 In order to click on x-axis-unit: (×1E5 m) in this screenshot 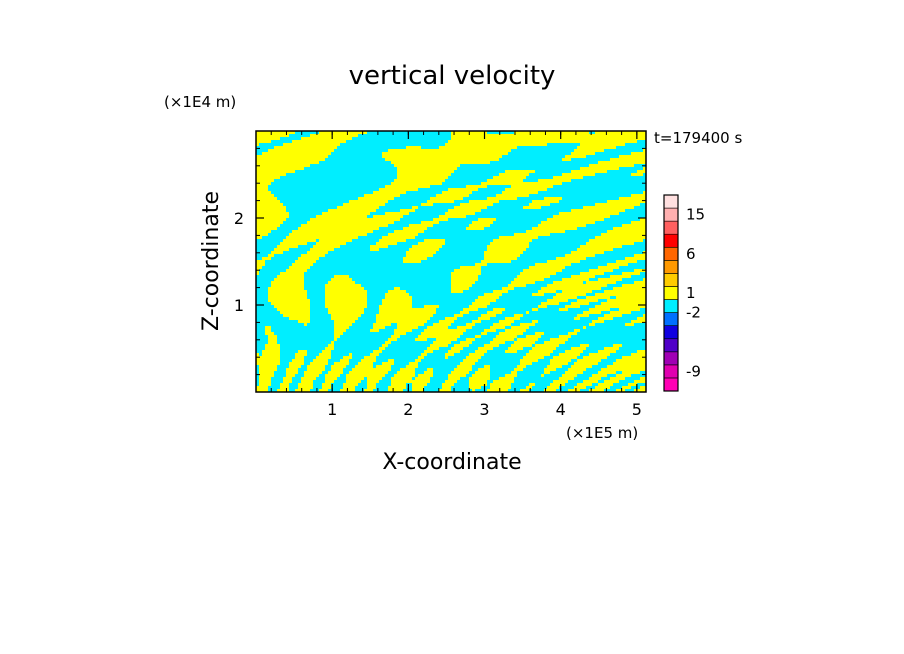, I will do `click(602, 433)`.